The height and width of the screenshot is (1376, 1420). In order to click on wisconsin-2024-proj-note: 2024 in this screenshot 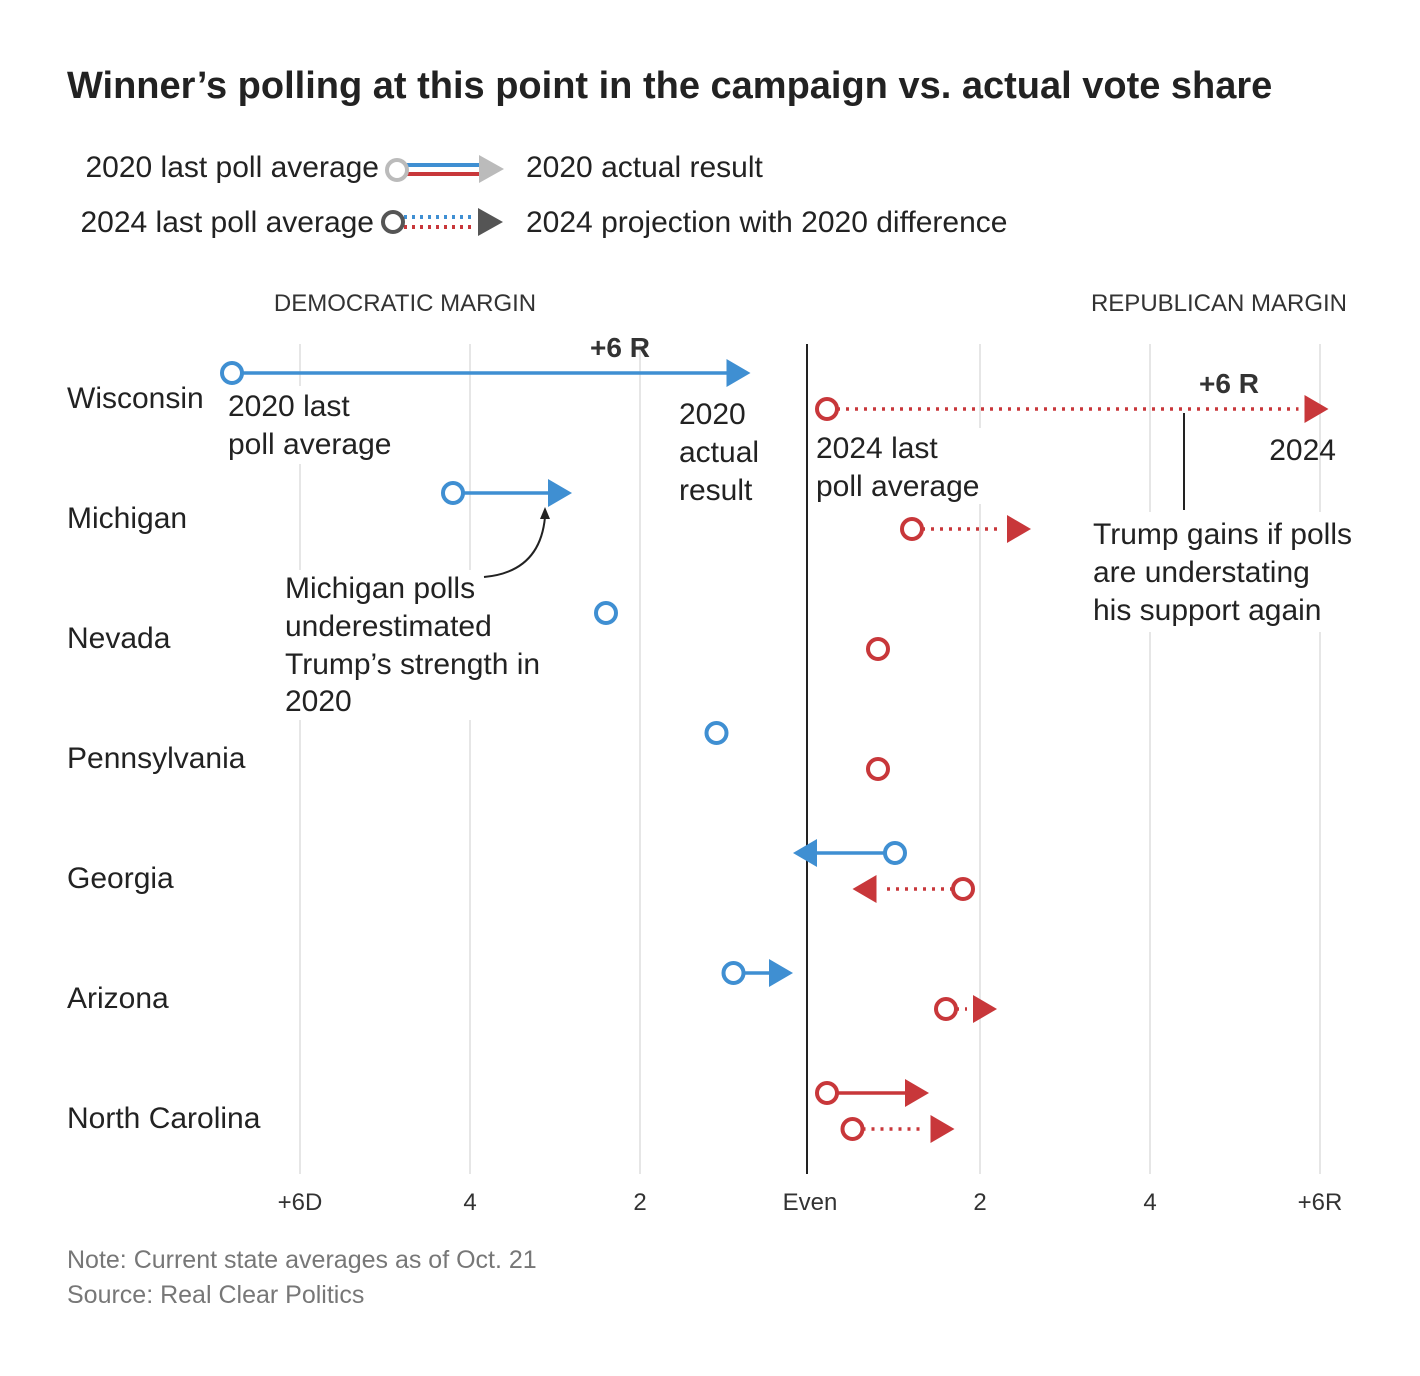, I will do `click(1302, 450)`.